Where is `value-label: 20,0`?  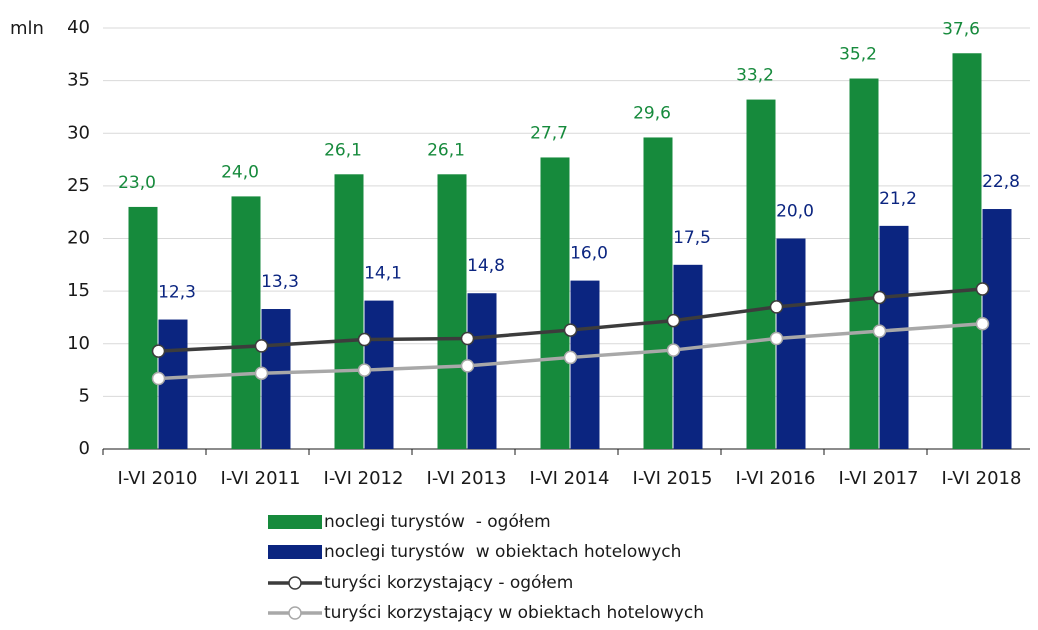 value-label: 20,0 is located at coordinates (795, 212).